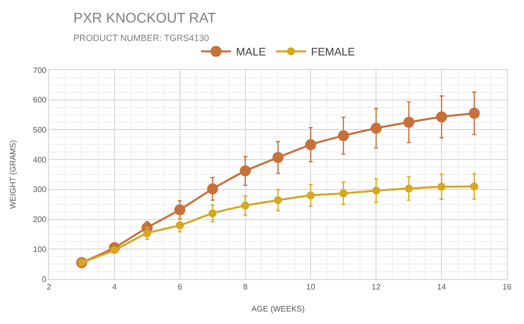 Image resolution: width=524 pixels, height=324 pixels. What do you see at coordinates (115, 287) in the screenshot?
I see `x-tick-label: 4` at bounding box center [115, 287].